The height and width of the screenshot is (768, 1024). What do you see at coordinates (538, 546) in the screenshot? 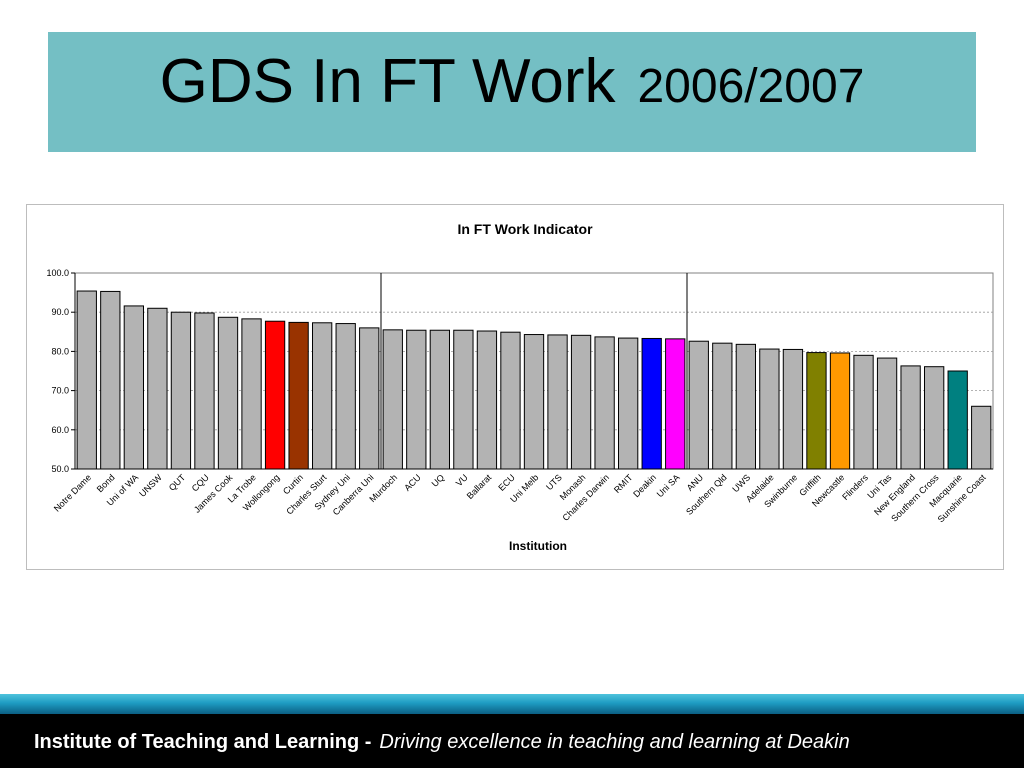
I see `x-axis-label: Institution` at bounding box center [538, 546].